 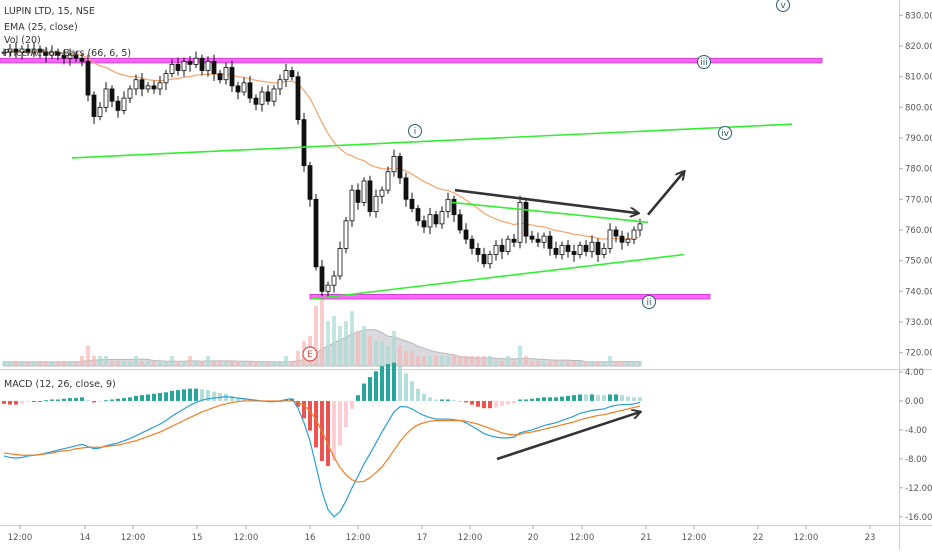 What do you see at coordinates (533, 538) in the screenshot?
I see `time-tick-label: 20` at bounding box center [533, 538].